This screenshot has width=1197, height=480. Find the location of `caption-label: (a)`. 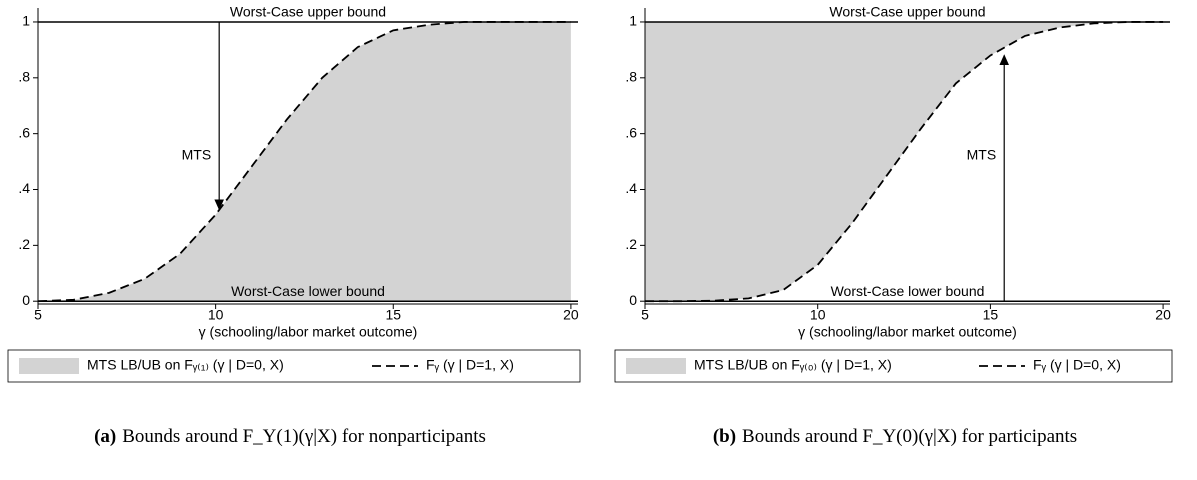

caption-label: (a) is located at coordinates (105, 436).